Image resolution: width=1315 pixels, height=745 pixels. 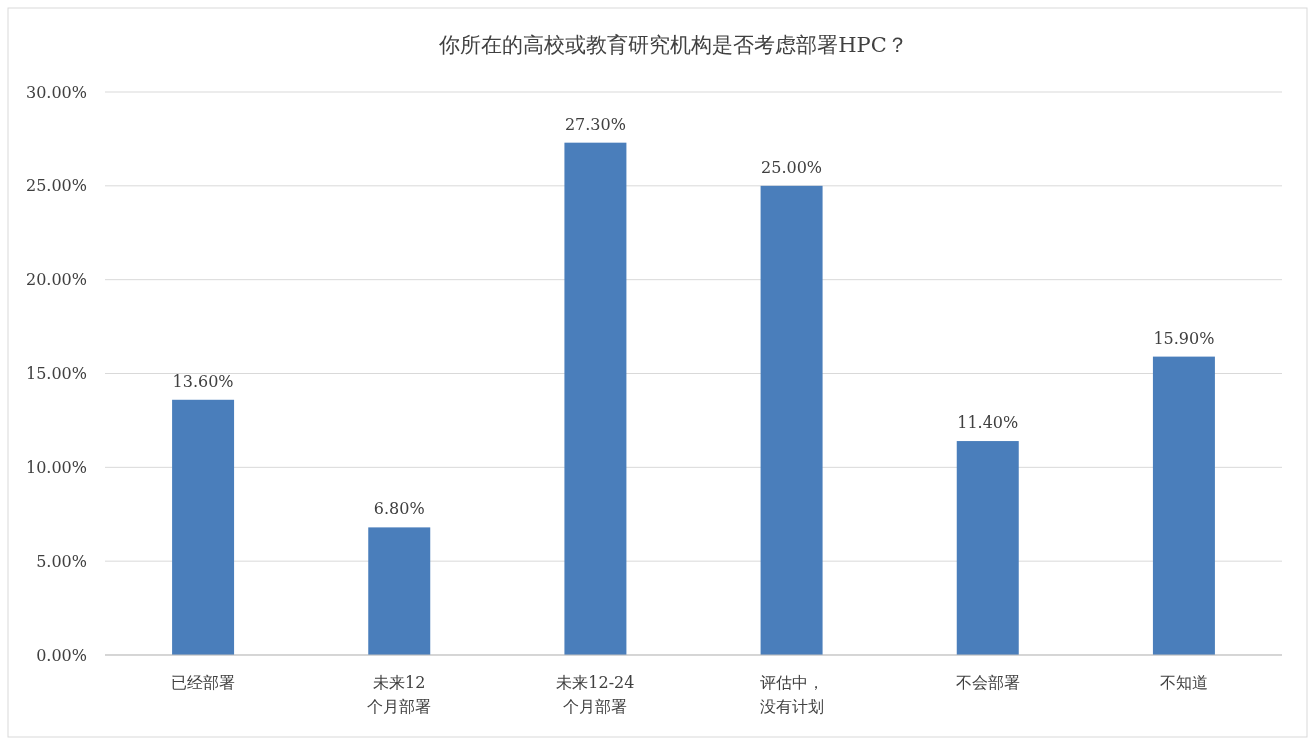 I want to click on x-tick-label: 不会部署, so click(x=987, y=682).